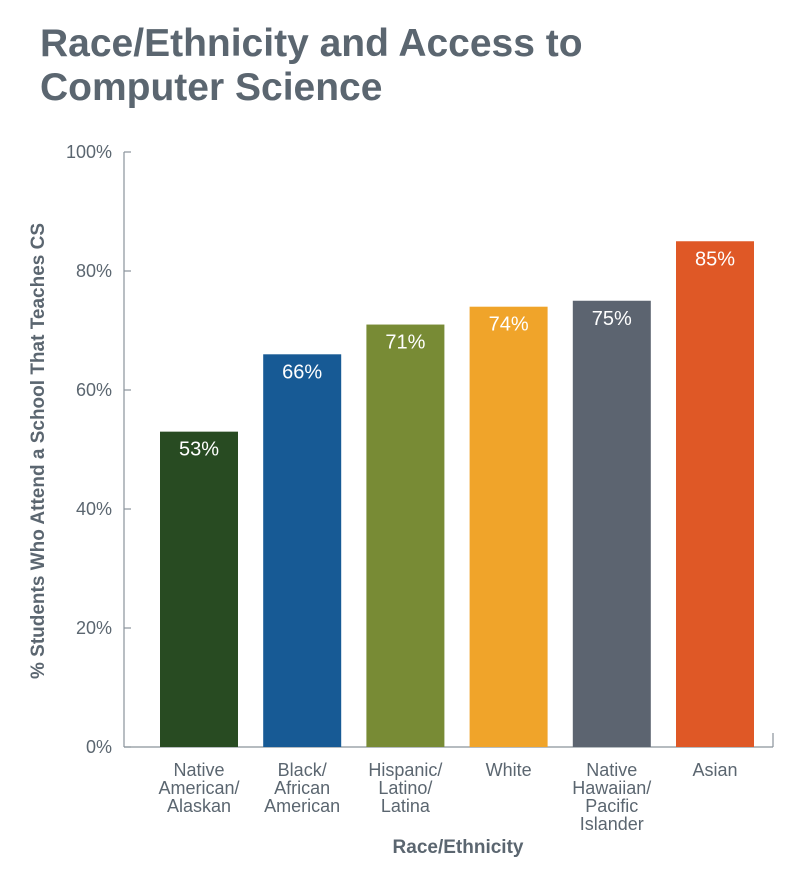 This screenshot has width=800, height=886. Describe the element at coordinates (612, 319) in the screenshot. I see `bar-value-label: 75%` at that location.